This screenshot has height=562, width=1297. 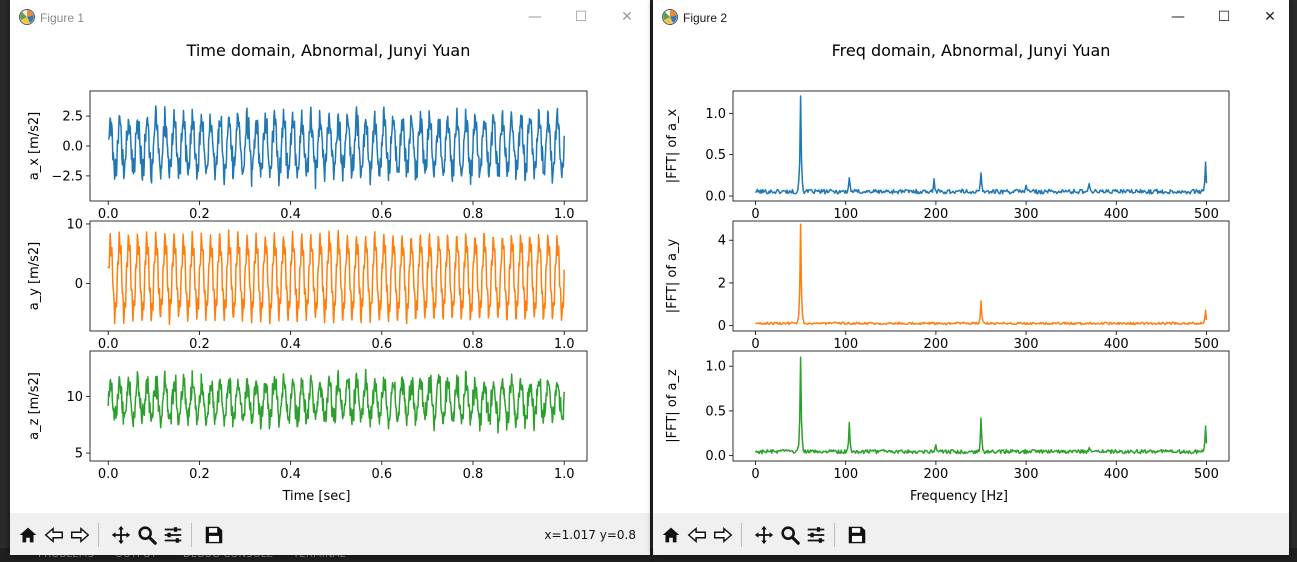 I want to click on y-axis-label: |FFT| of a_y, so click(x=672, y=276).